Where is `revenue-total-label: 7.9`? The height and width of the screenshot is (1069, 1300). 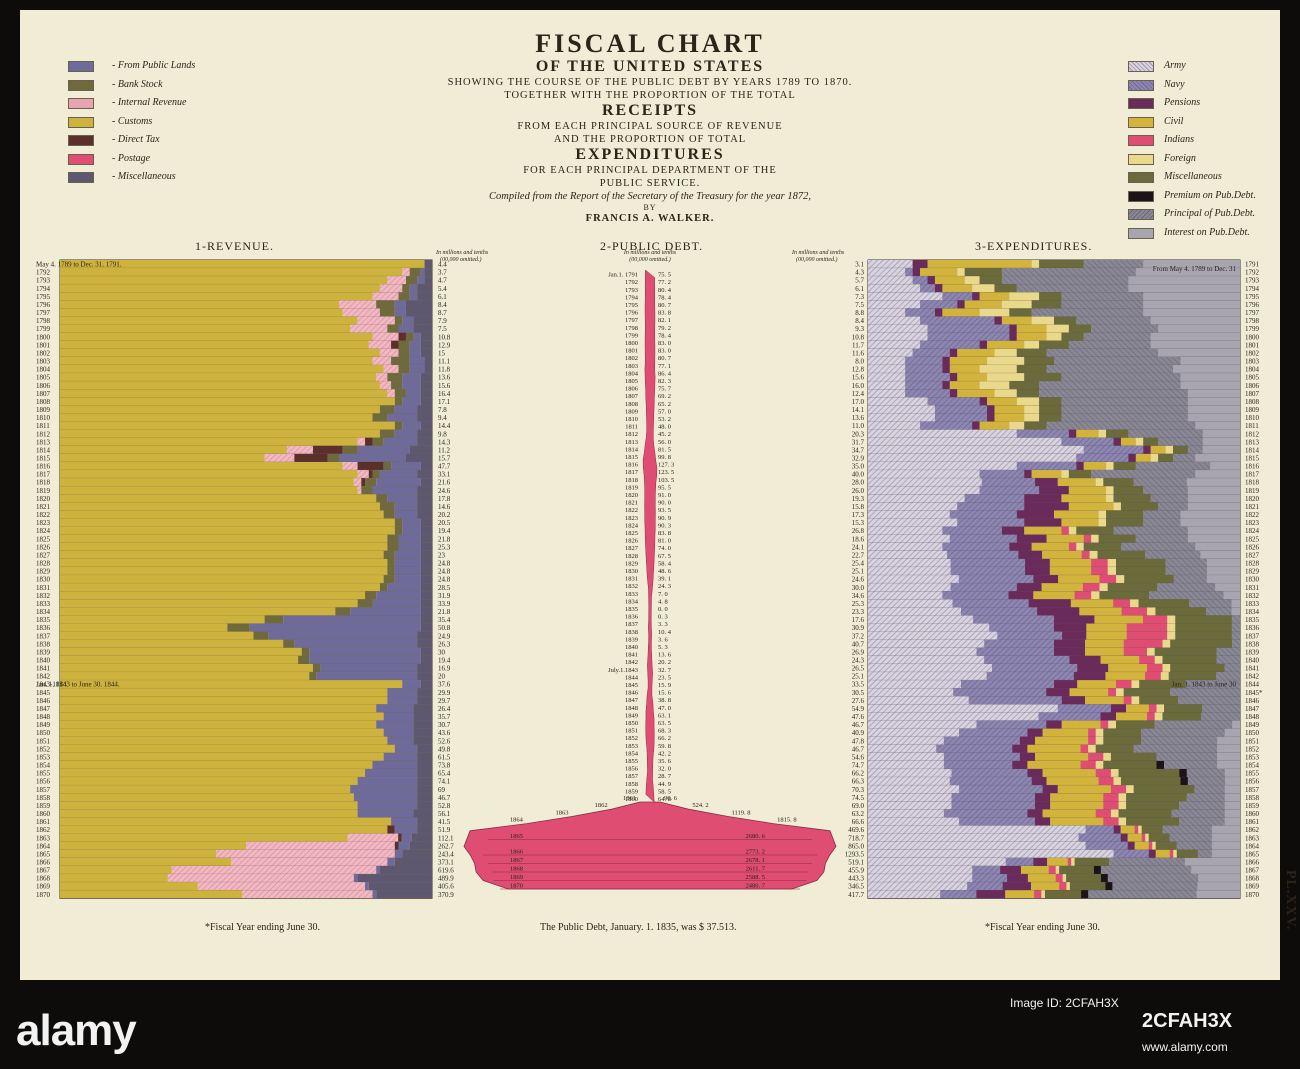 revenue-total-label: 7.9 is located at coordinates (442, 321).